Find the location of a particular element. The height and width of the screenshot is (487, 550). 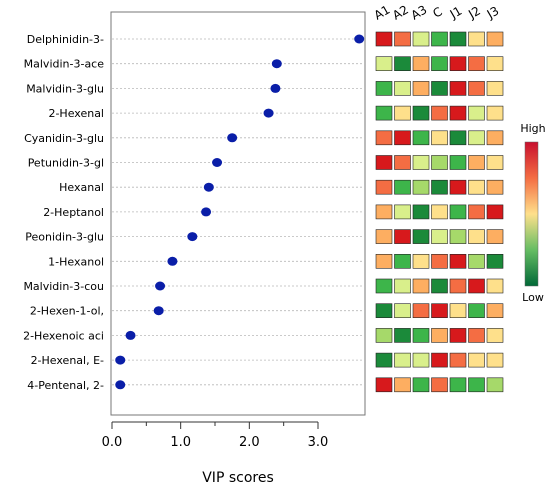

compound-label: 4-Pentenal, 2- is located at coordinates (65, 385).